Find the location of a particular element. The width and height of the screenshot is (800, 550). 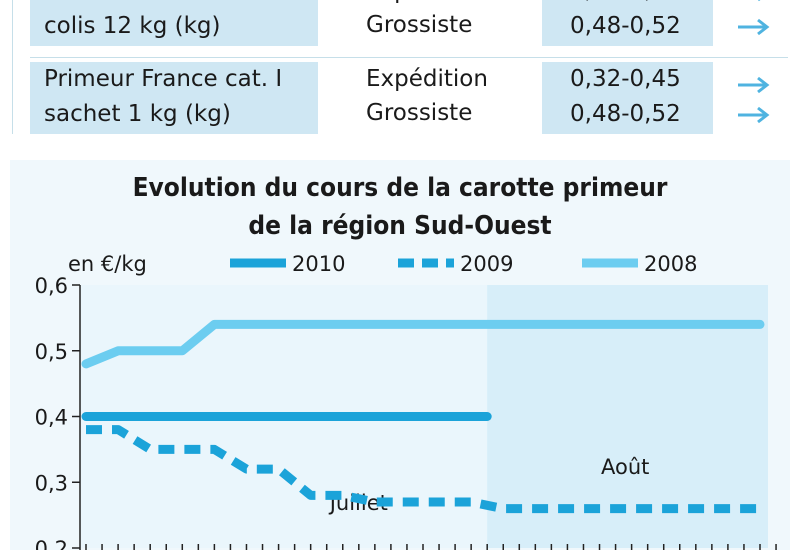

chart-title-line2: de la région Sud-Ouest is located at coordinates (400, 226).